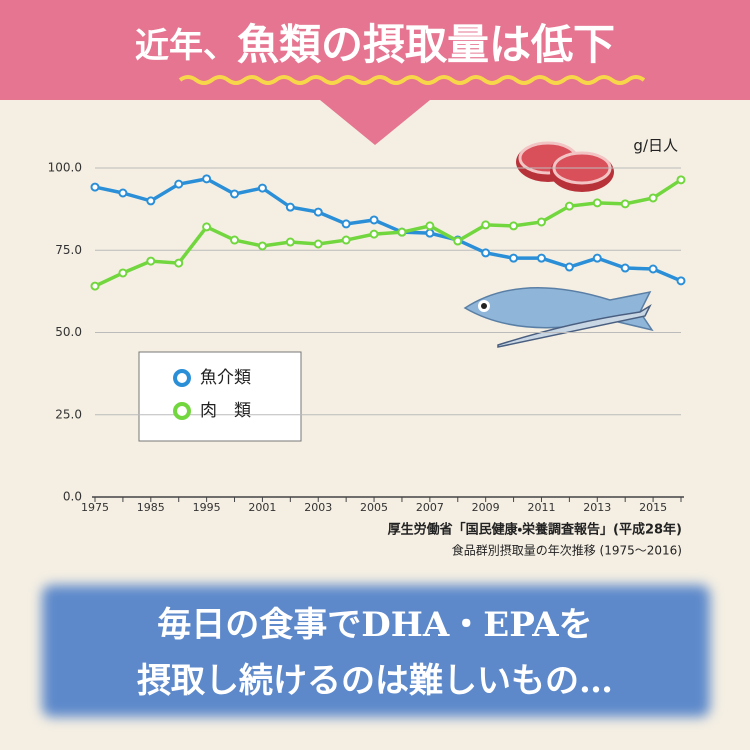  What do you see at coordinates (426, 44) in the screenshot?
I see `title-main: 魚類の摂取量は低下` at bounding box center [426, 44].